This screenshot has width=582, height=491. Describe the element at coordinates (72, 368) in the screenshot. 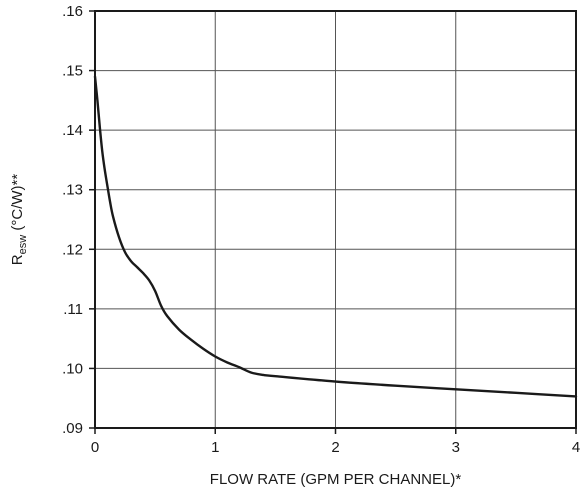

I see `y-tick-label: .10` at that location.